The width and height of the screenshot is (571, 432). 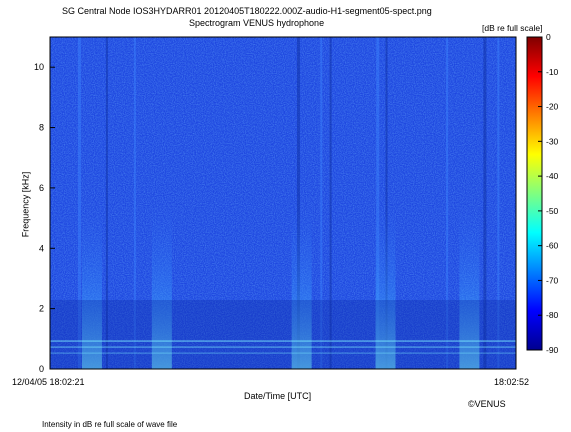 What do you see at coordinates (552, 350) in the screenshot?
I see `colorbar-tick-label: -90` at bounding box center [552, 350].